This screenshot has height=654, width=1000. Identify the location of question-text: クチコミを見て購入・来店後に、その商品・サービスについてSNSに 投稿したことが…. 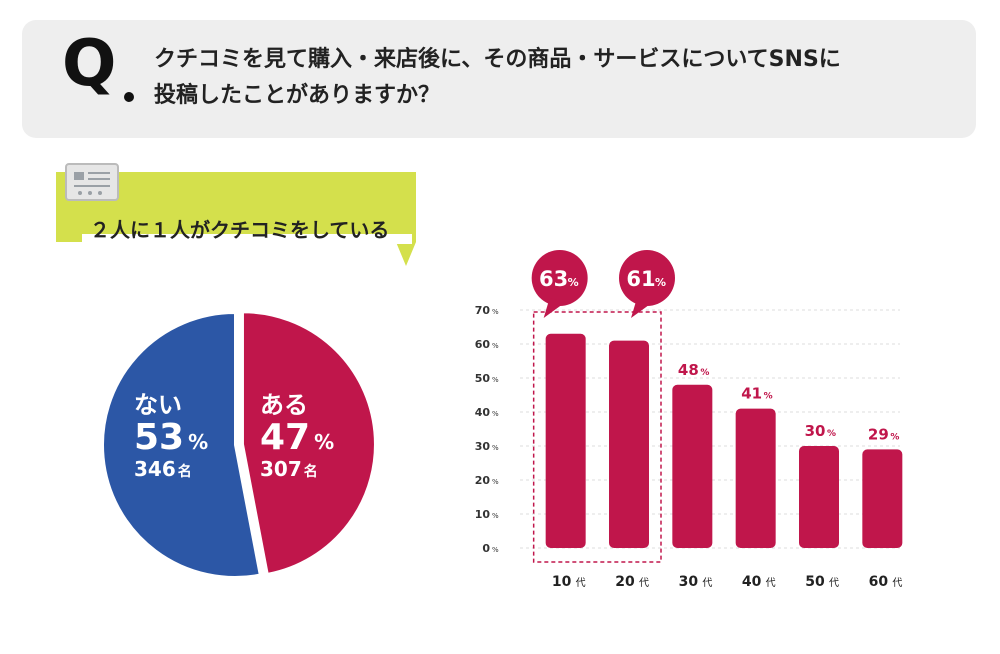
(554, 78).